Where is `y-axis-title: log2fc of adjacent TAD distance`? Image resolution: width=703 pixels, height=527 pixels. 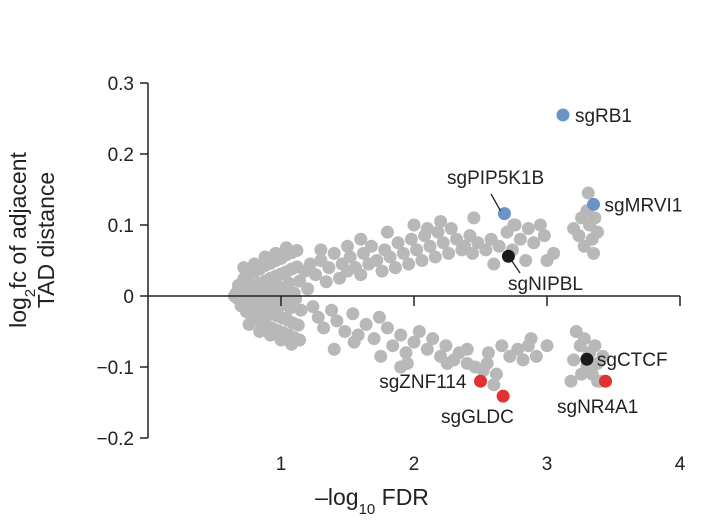 y-axis-title: log2fc of adjacent TAD distance is located at coordinates (32, 239).